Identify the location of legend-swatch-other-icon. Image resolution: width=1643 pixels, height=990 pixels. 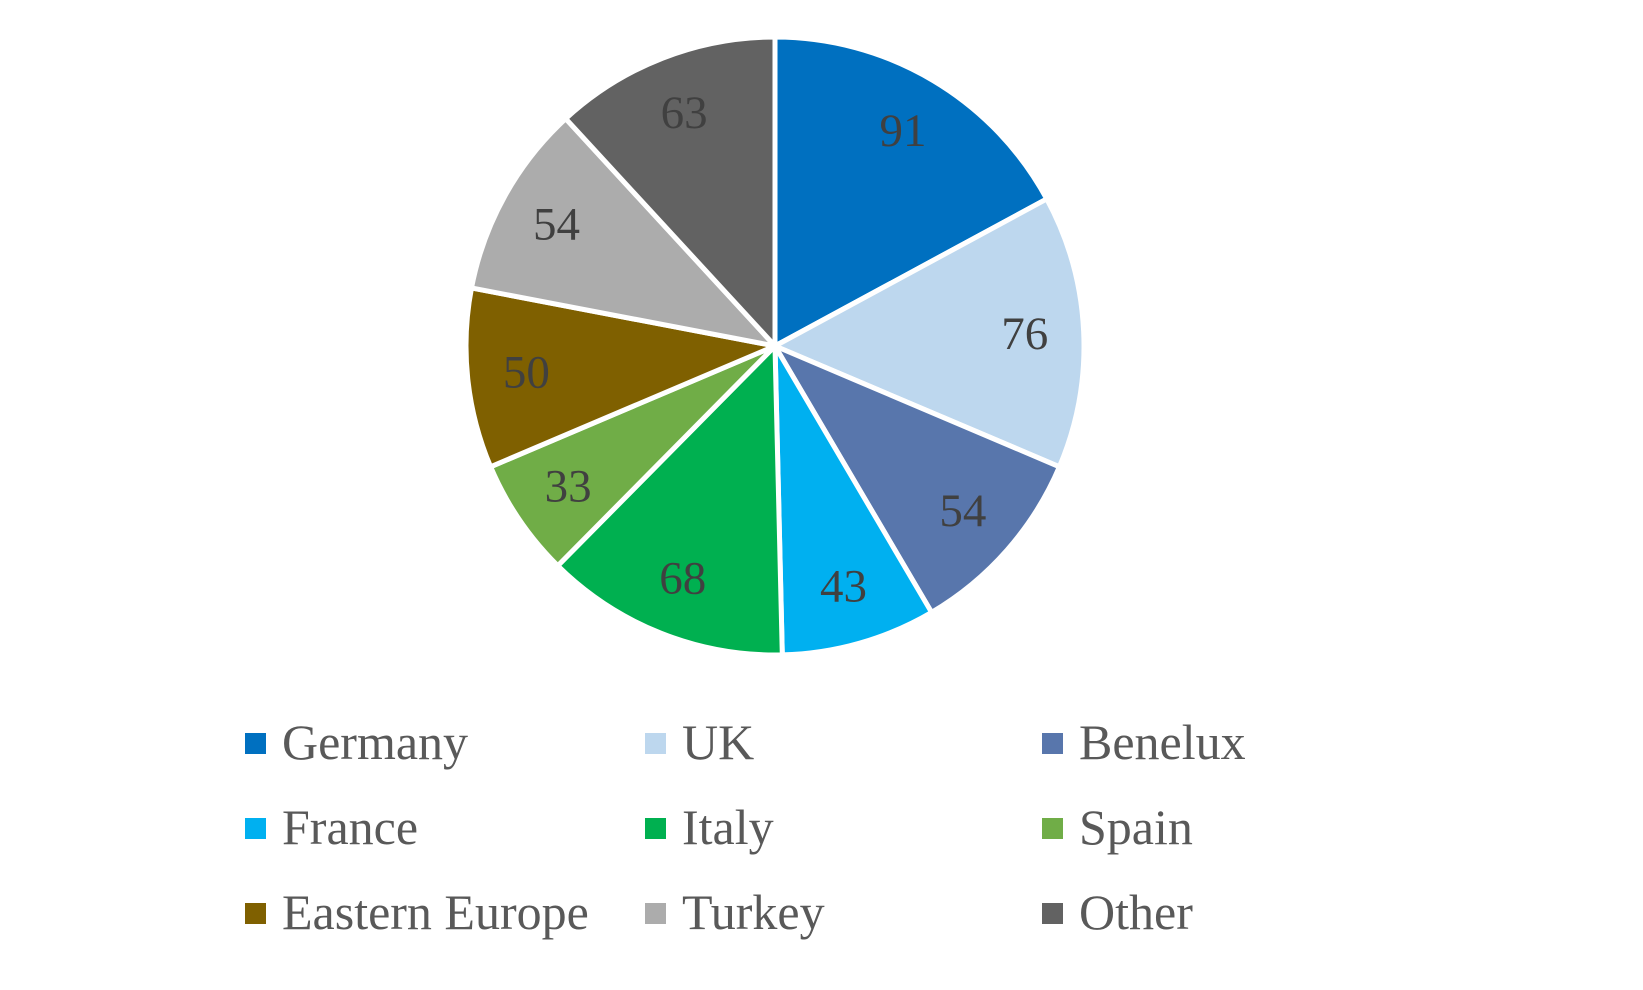
(1052, 913).